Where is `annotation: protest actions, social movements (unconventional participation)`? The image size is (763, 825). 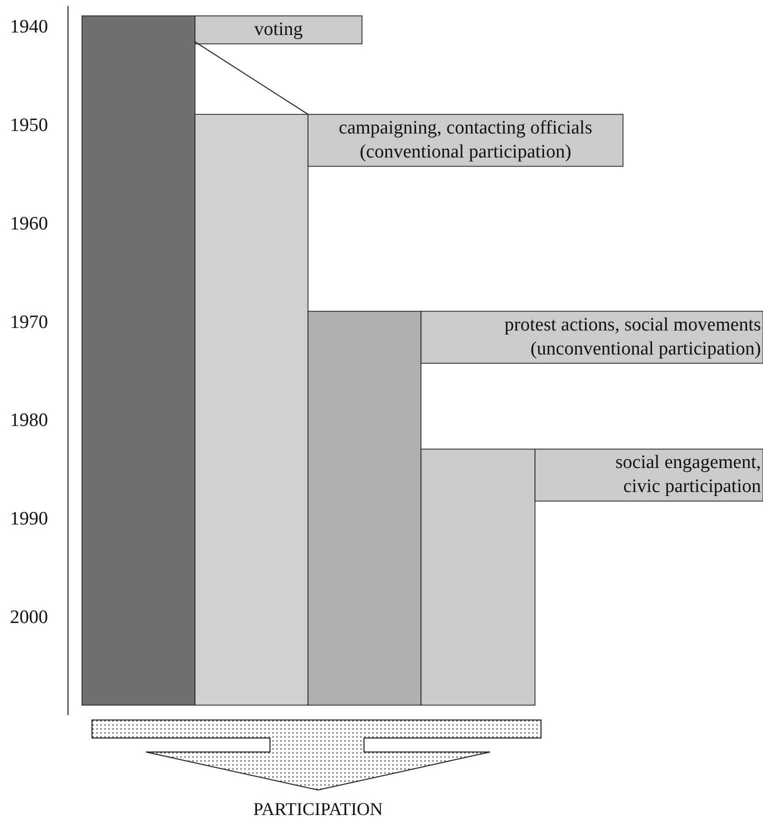
annotation: protest actions, social movements (unconventional participation) is located at coordinates (632, 337).